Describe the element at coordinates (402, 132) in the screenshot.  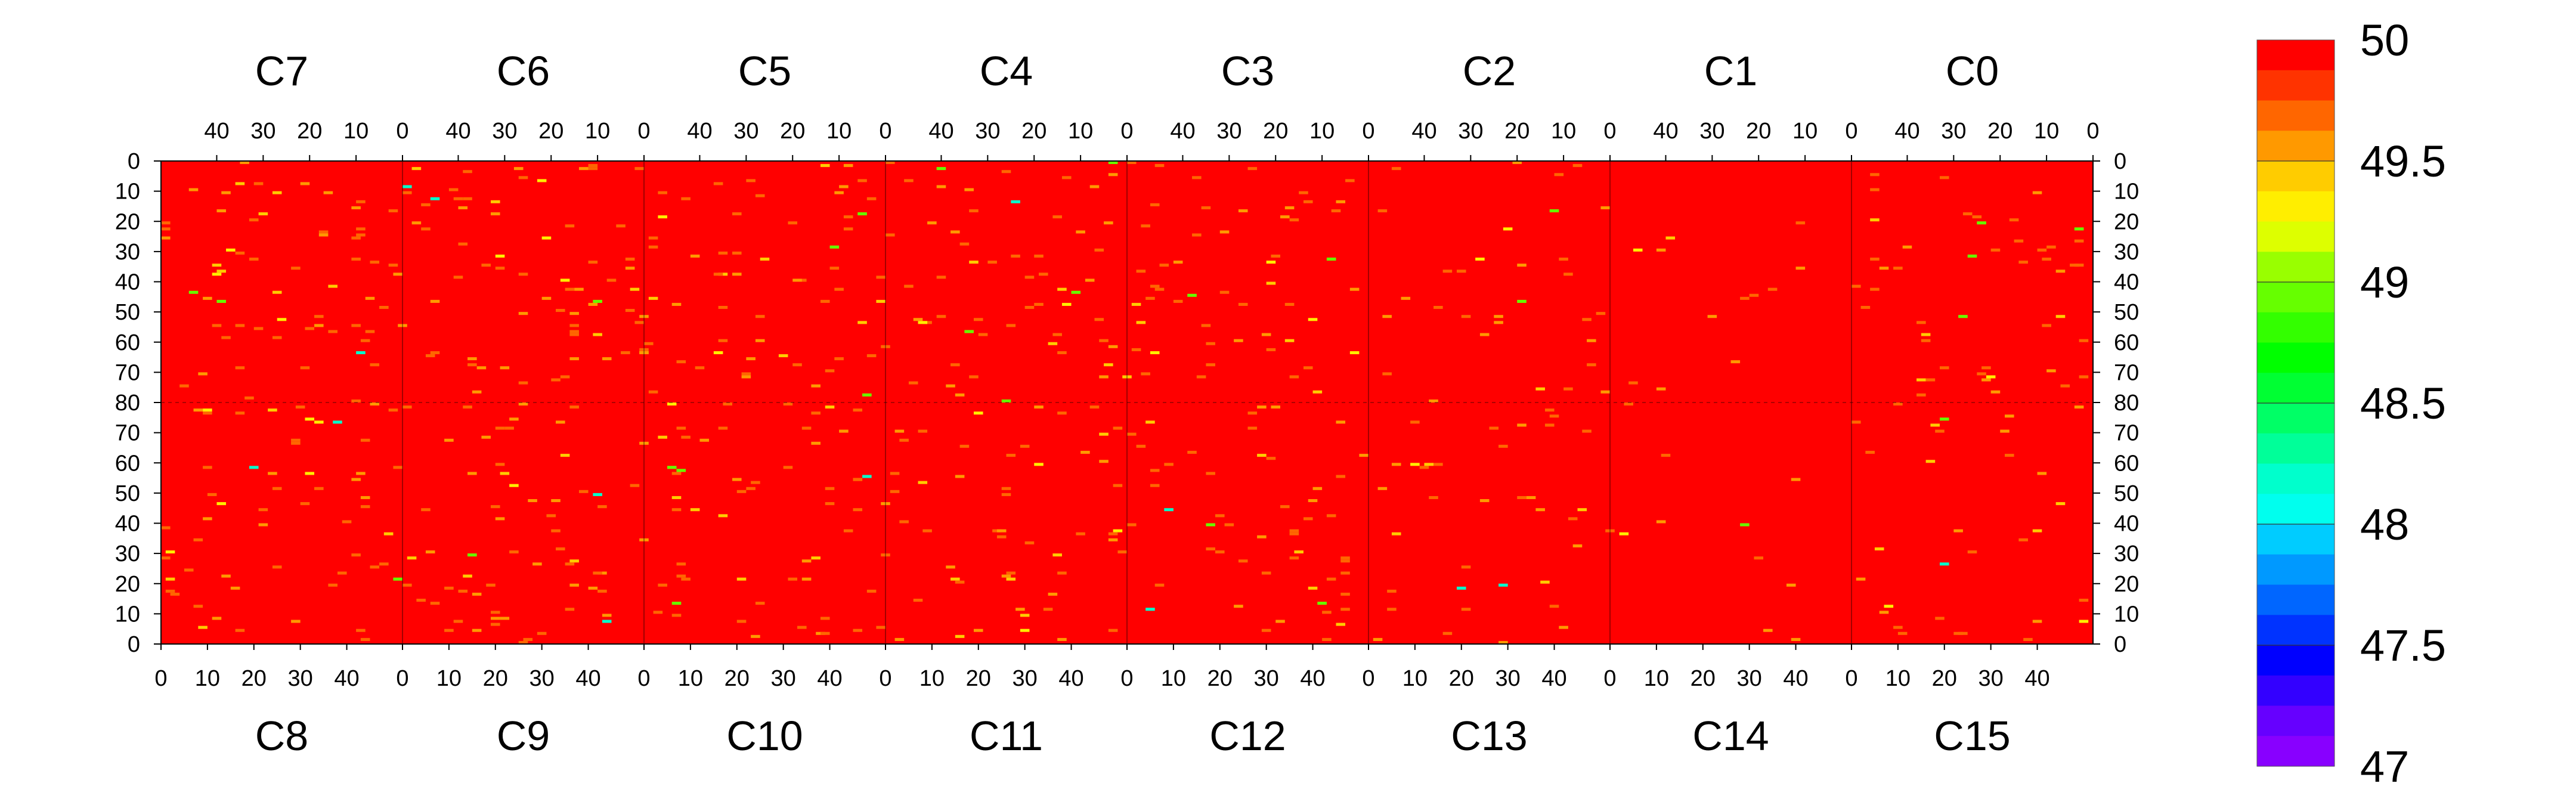
I see `top-tick-label: 0` at that location.